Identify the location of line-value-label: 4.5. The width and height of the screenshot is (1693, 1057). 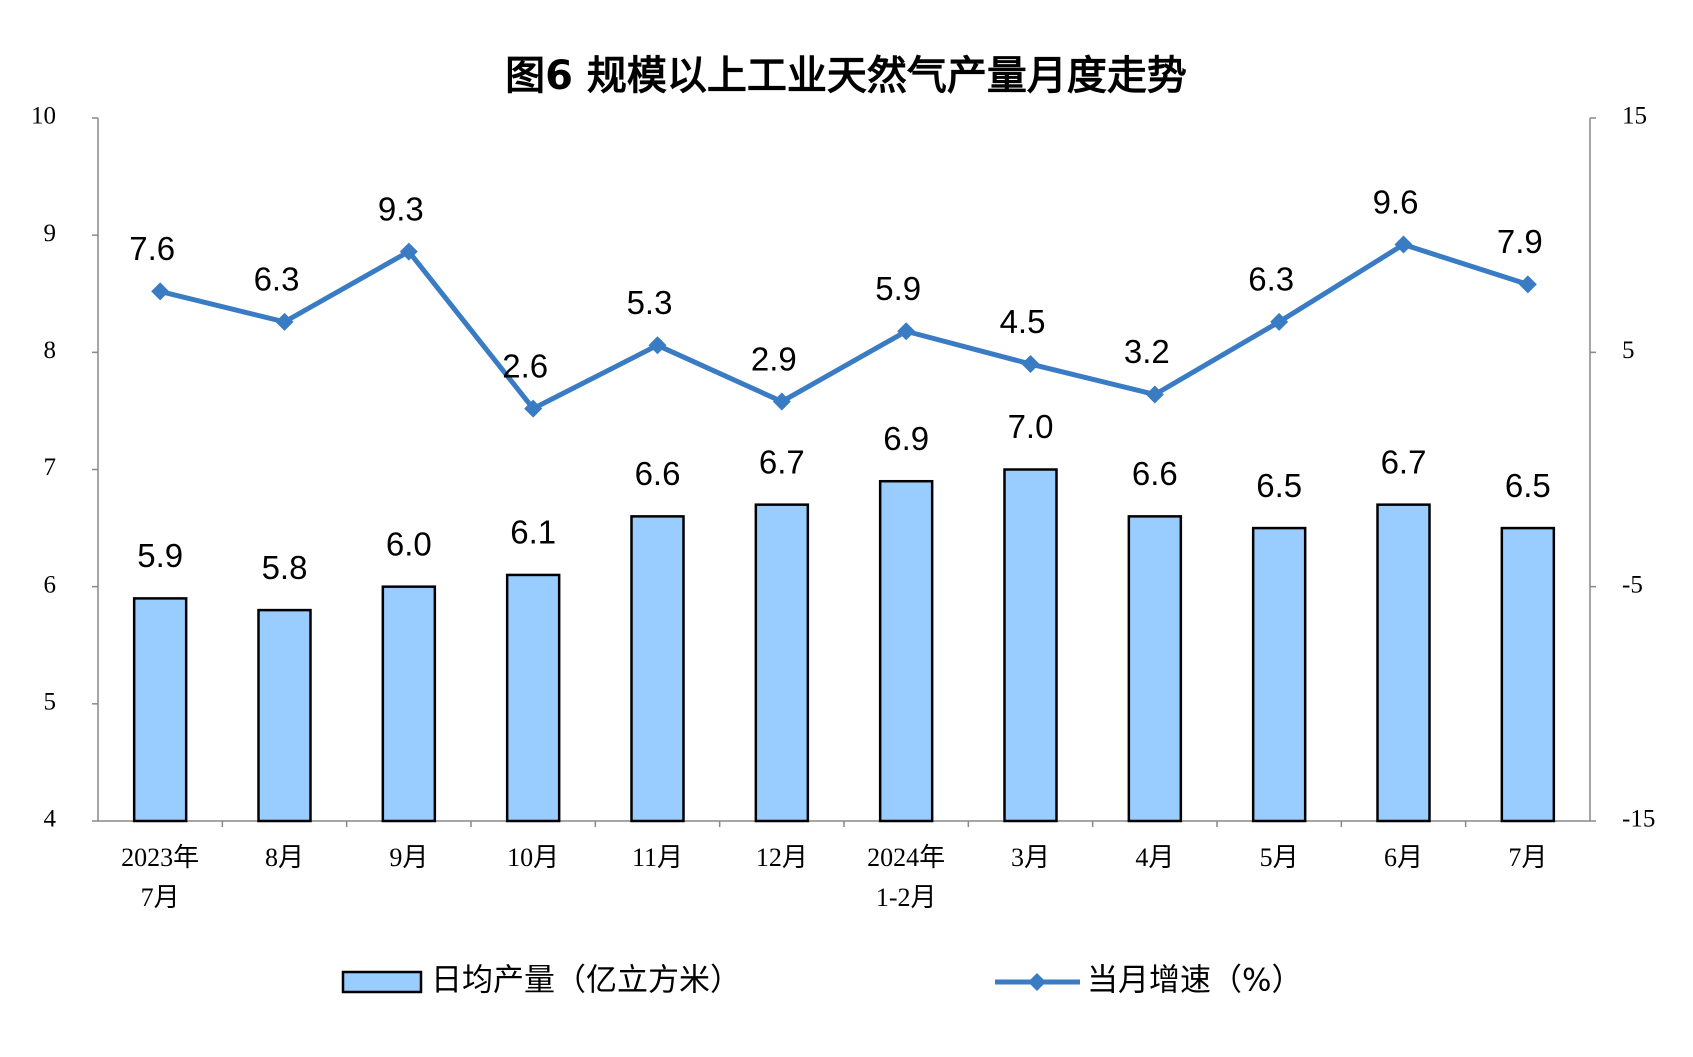
(1023, 321).